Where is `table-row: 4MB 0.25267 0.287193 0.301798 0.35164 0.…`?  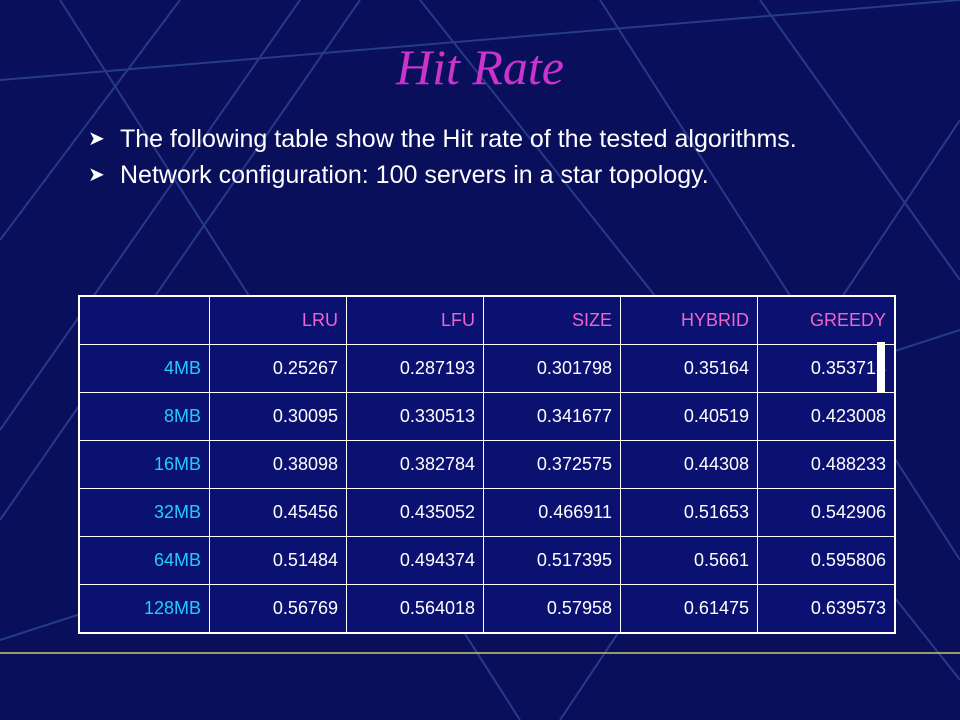 table-row: 4MB 0.25267 0.287193 0.301798 0.35164 0.… is located at coordinates (487, 368).